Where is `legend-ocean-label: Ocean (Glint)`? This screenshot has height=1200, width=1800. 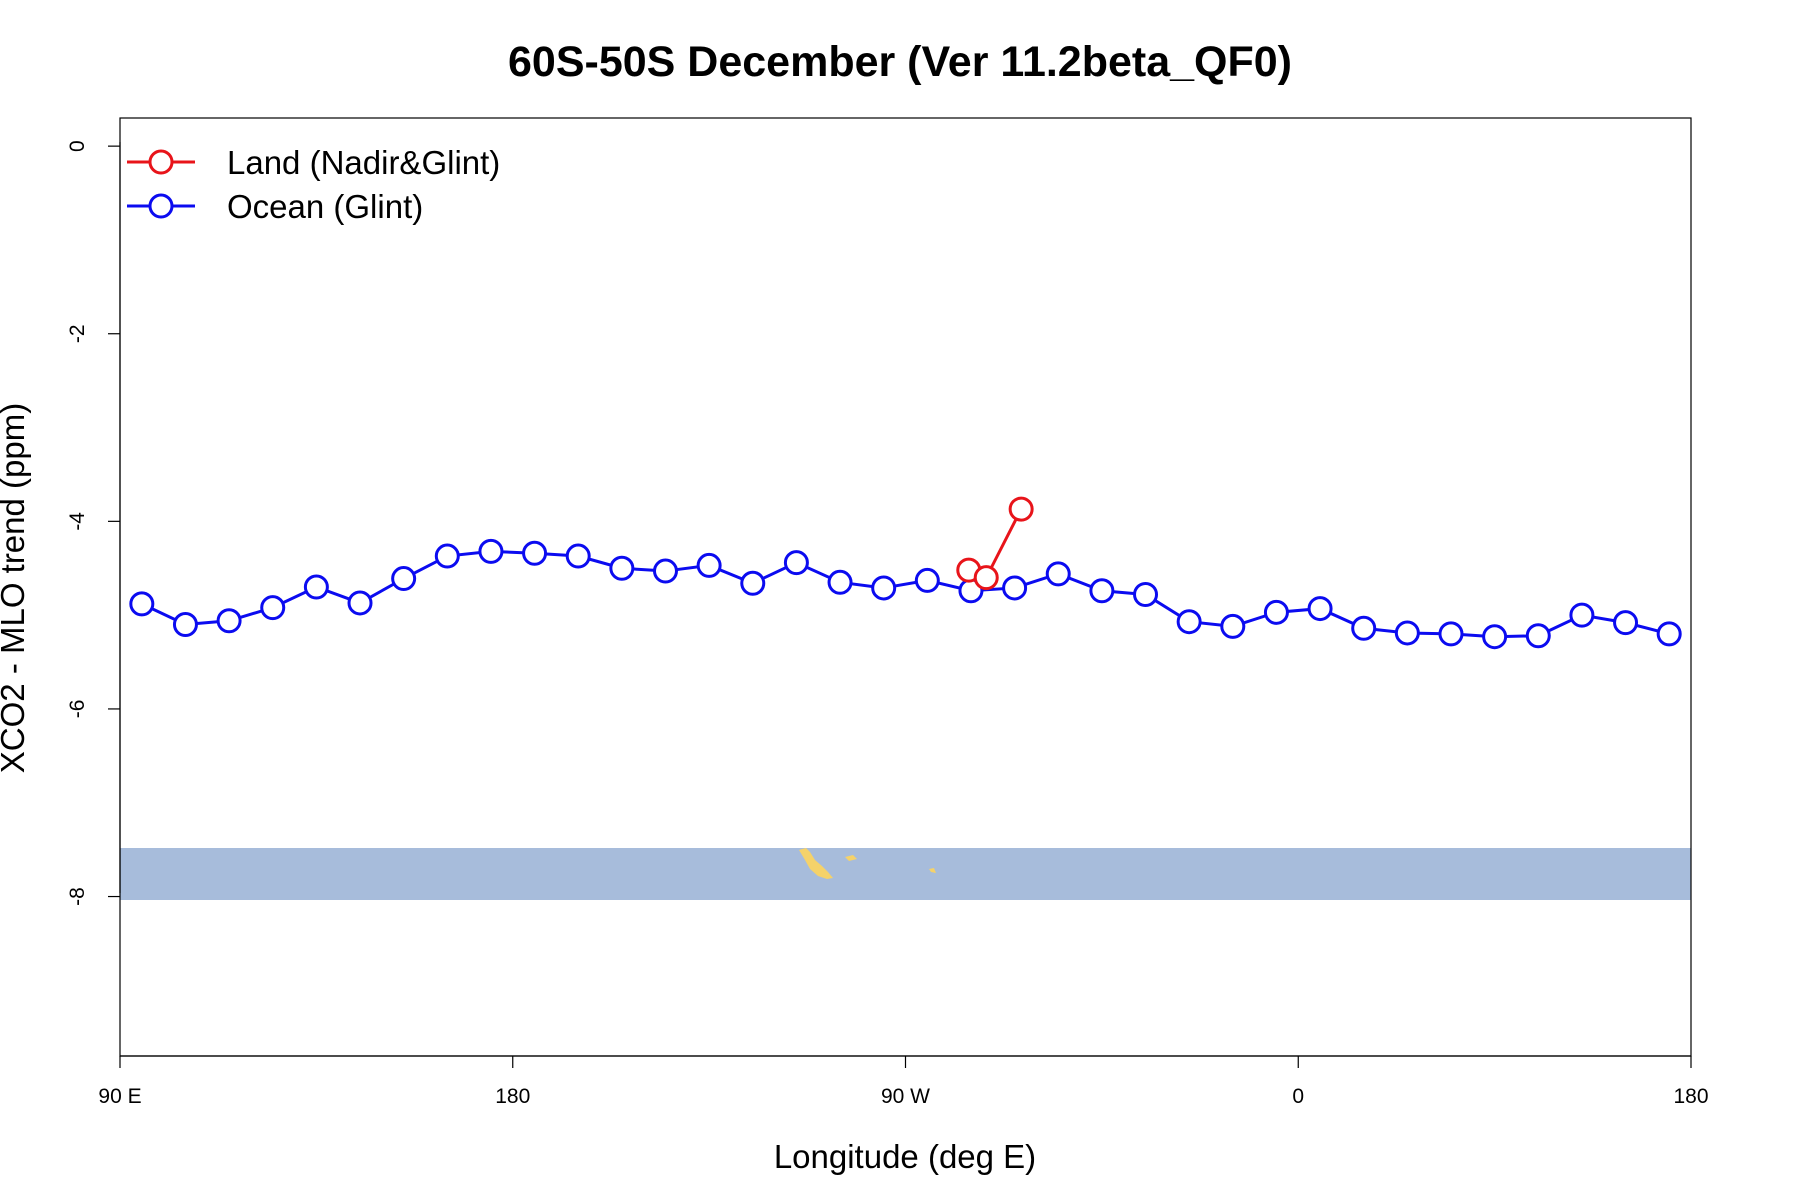 legend-ocean-label: Ocean (Glint) is located at coordinates (325, 206).